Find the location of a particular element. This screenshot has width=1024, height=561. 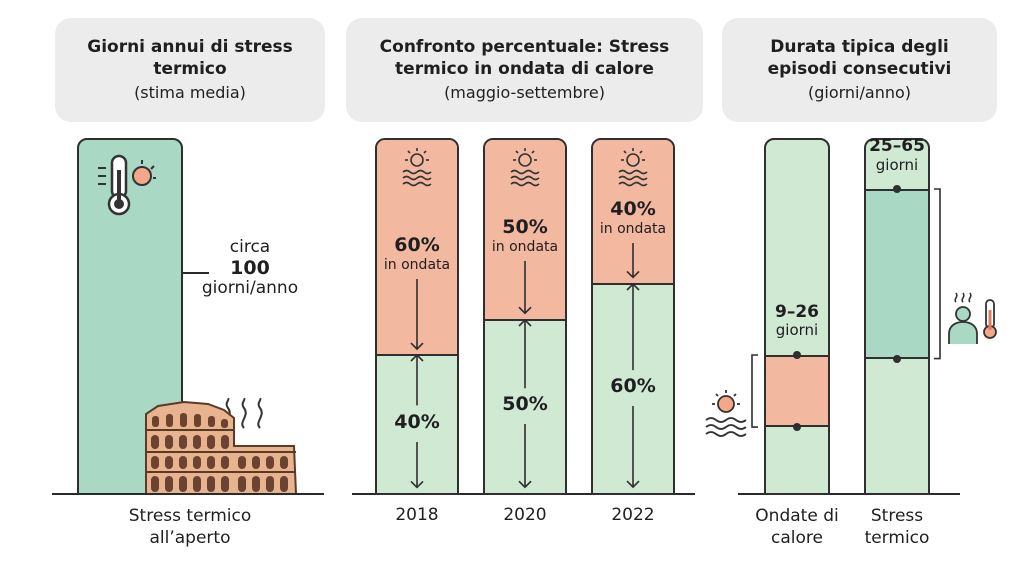

rest-value: 60% is located at coordinates (633, 385).